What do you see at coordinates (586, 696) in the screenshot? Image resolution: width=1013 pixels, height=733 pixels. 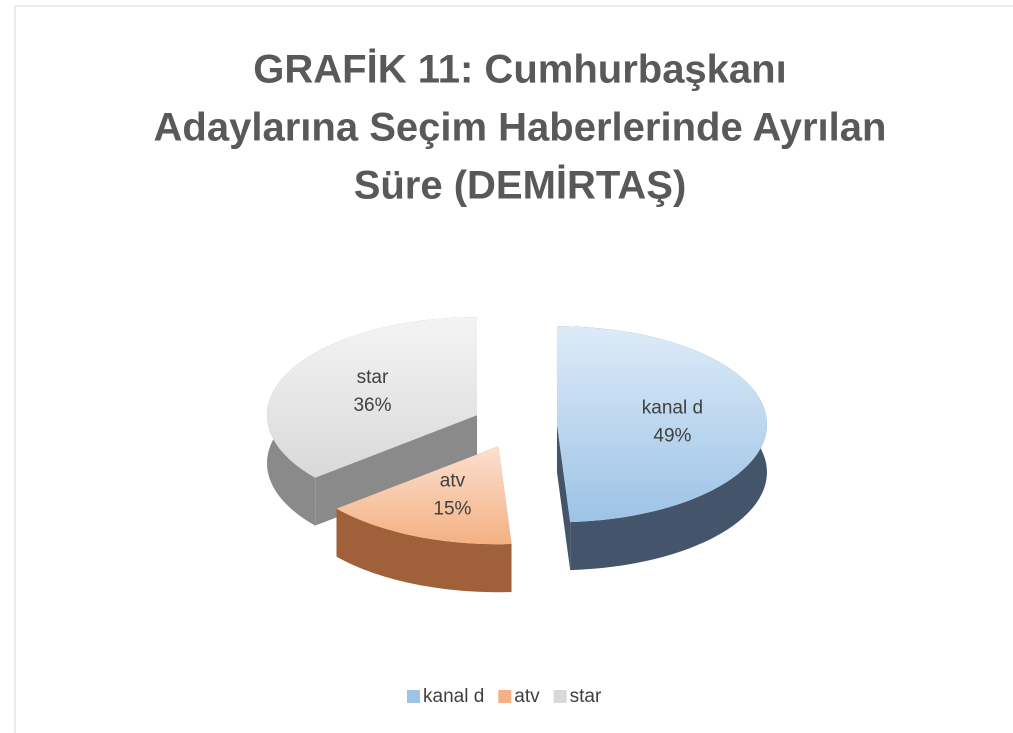 I see `legend-label: star` at bounding box center [586, 696].